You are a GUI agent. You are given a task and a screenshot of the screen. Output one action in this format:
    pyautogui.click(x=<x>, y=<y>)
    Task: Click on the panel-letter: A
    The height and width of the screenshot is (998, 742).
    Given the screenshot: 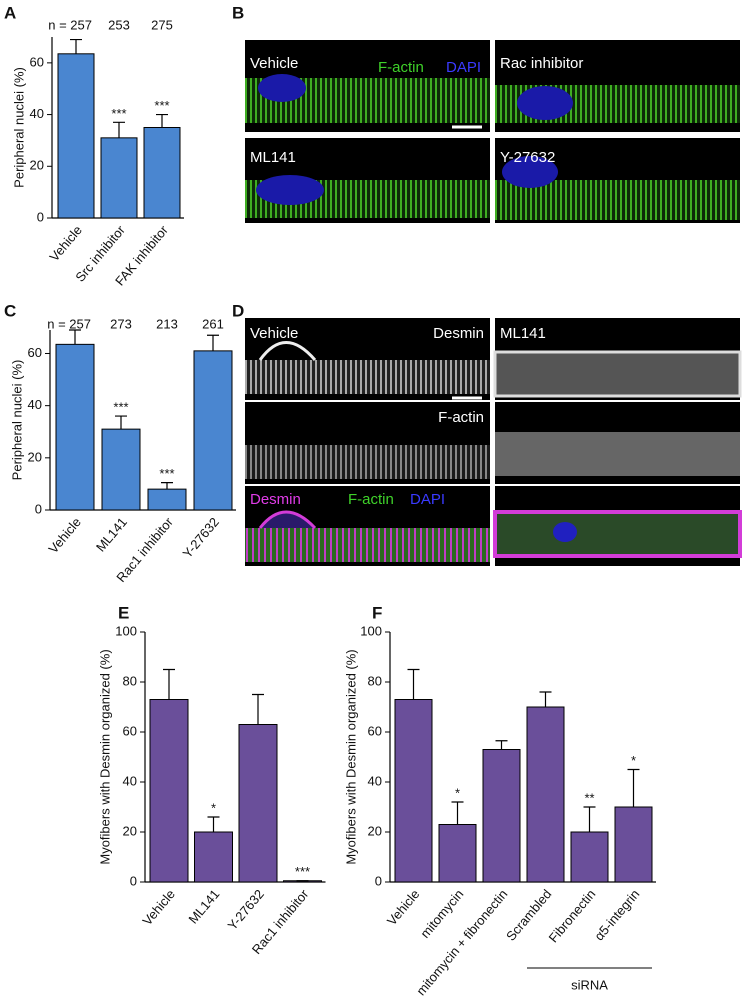 What is the action you would take?
    pyautogui.click(x=10, y=12)
    